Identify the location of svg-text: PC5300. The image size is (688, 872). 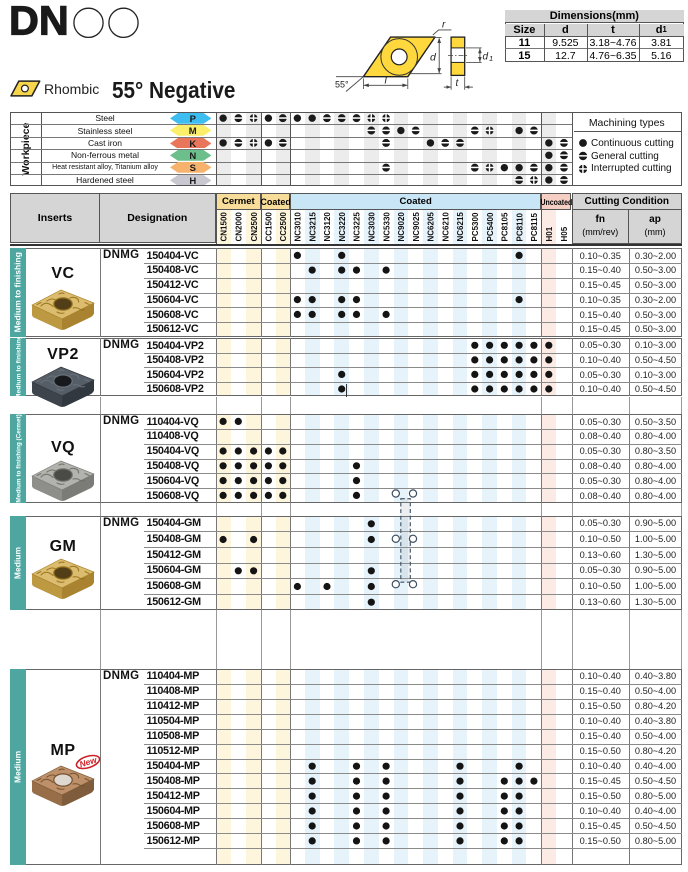
(475, 226).